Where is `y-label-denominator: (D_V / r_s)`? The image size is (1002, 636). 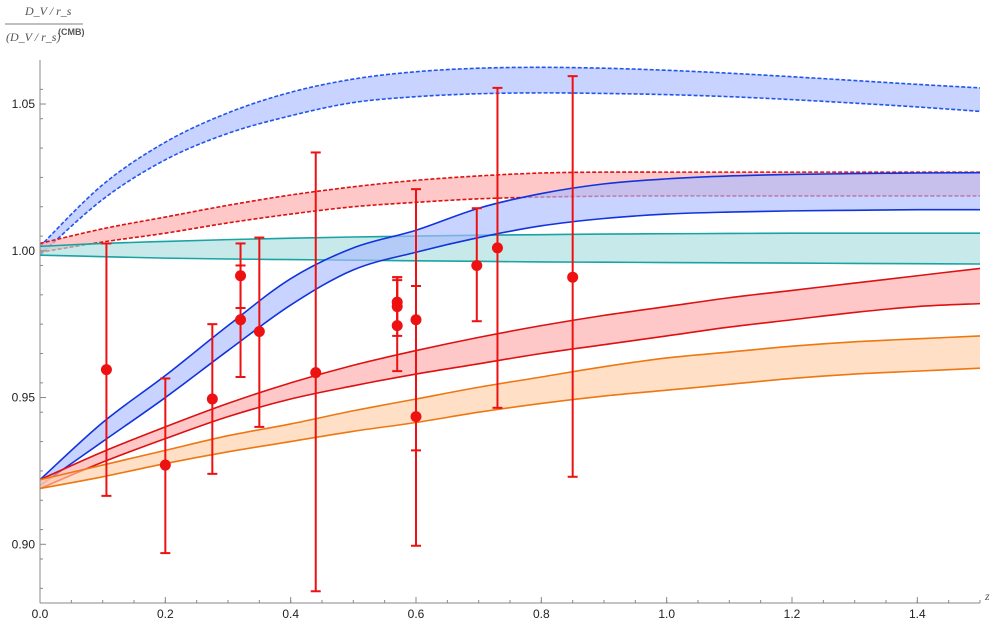
y-label-denominator: (D_V / r_s) is located at coordinates (33, 37).